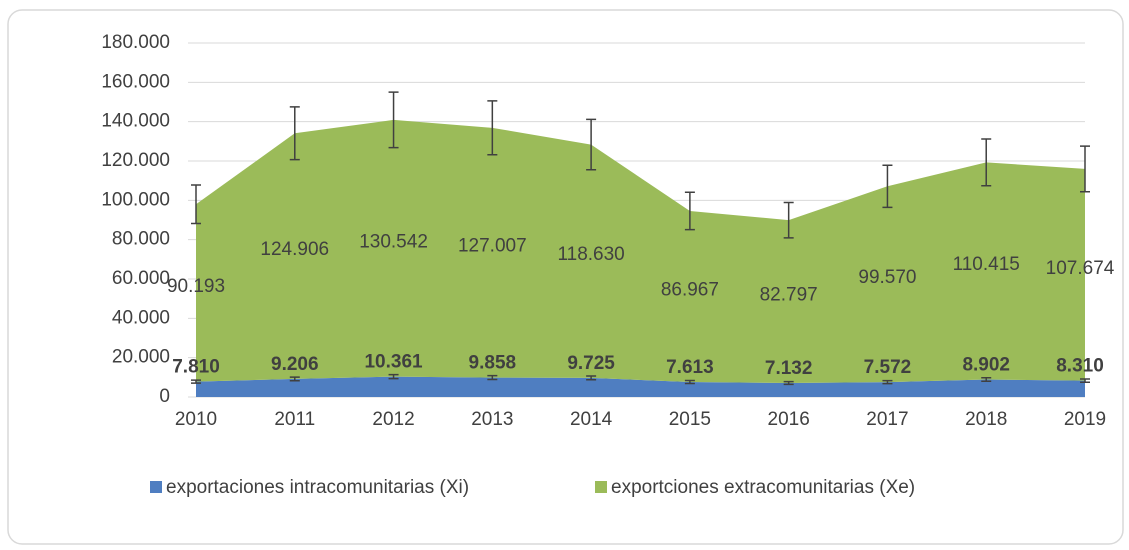  I want to click on data-label: 9.725, so click(591, 363).